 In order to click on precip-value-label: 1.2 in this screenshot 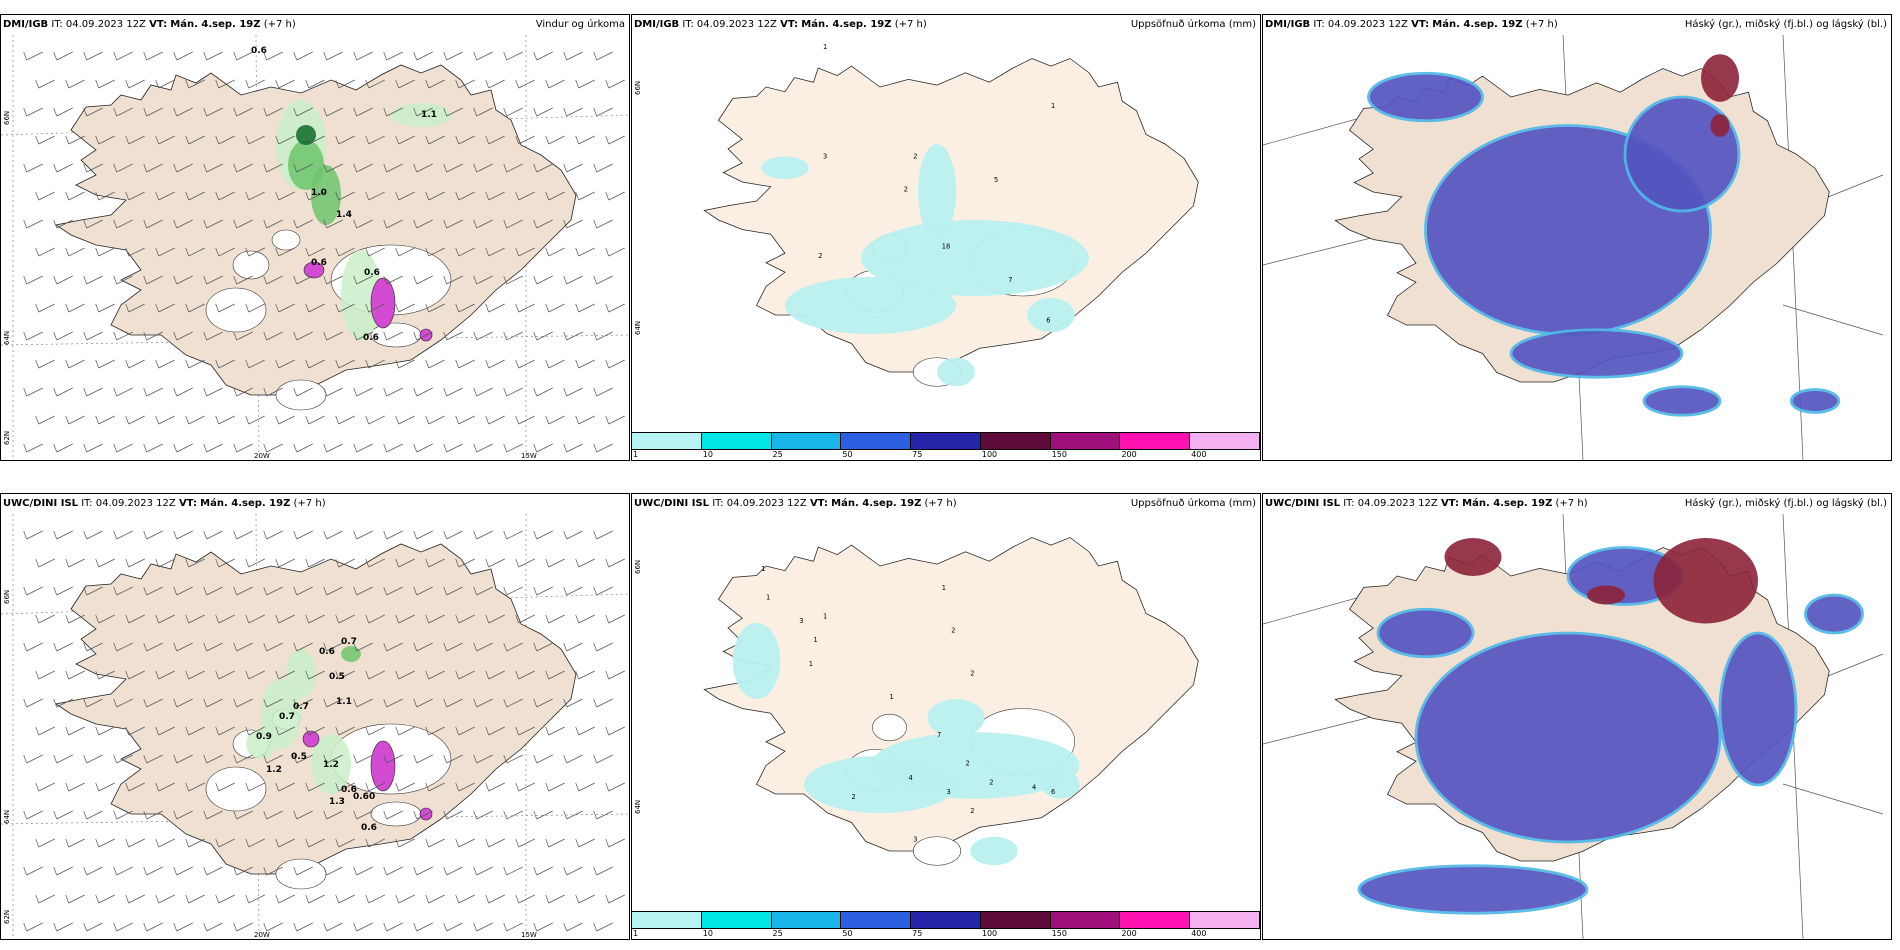, I will do `click(331, 765)`.